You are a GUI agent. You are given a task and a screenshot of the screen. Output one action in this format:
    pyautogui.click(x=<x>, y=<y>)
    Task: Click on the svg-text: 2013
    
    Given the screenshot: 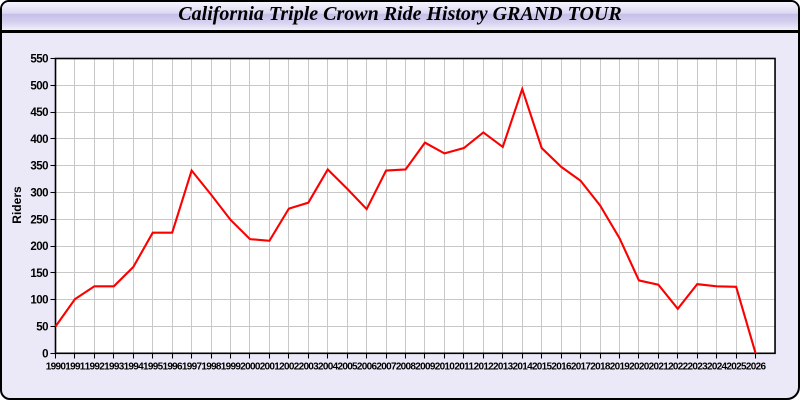 What is the action you would take?
    pyautogui.click(x=503, y=367)
    